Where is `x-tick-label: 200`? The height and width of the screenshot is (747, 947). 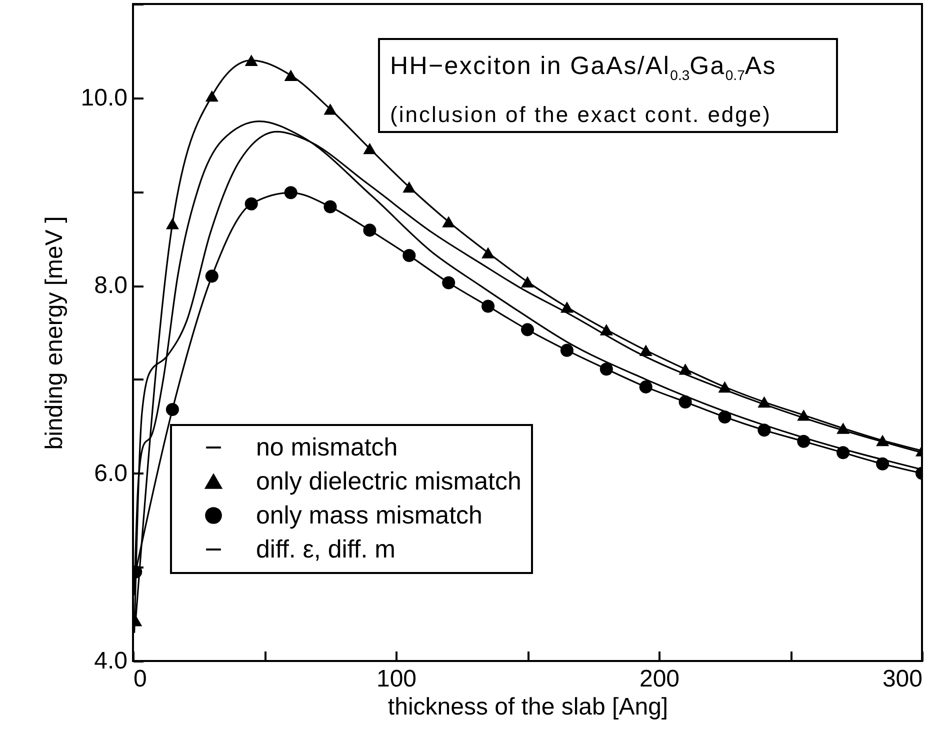 x-tick-label: 200 is located at coordinates (659, 679).